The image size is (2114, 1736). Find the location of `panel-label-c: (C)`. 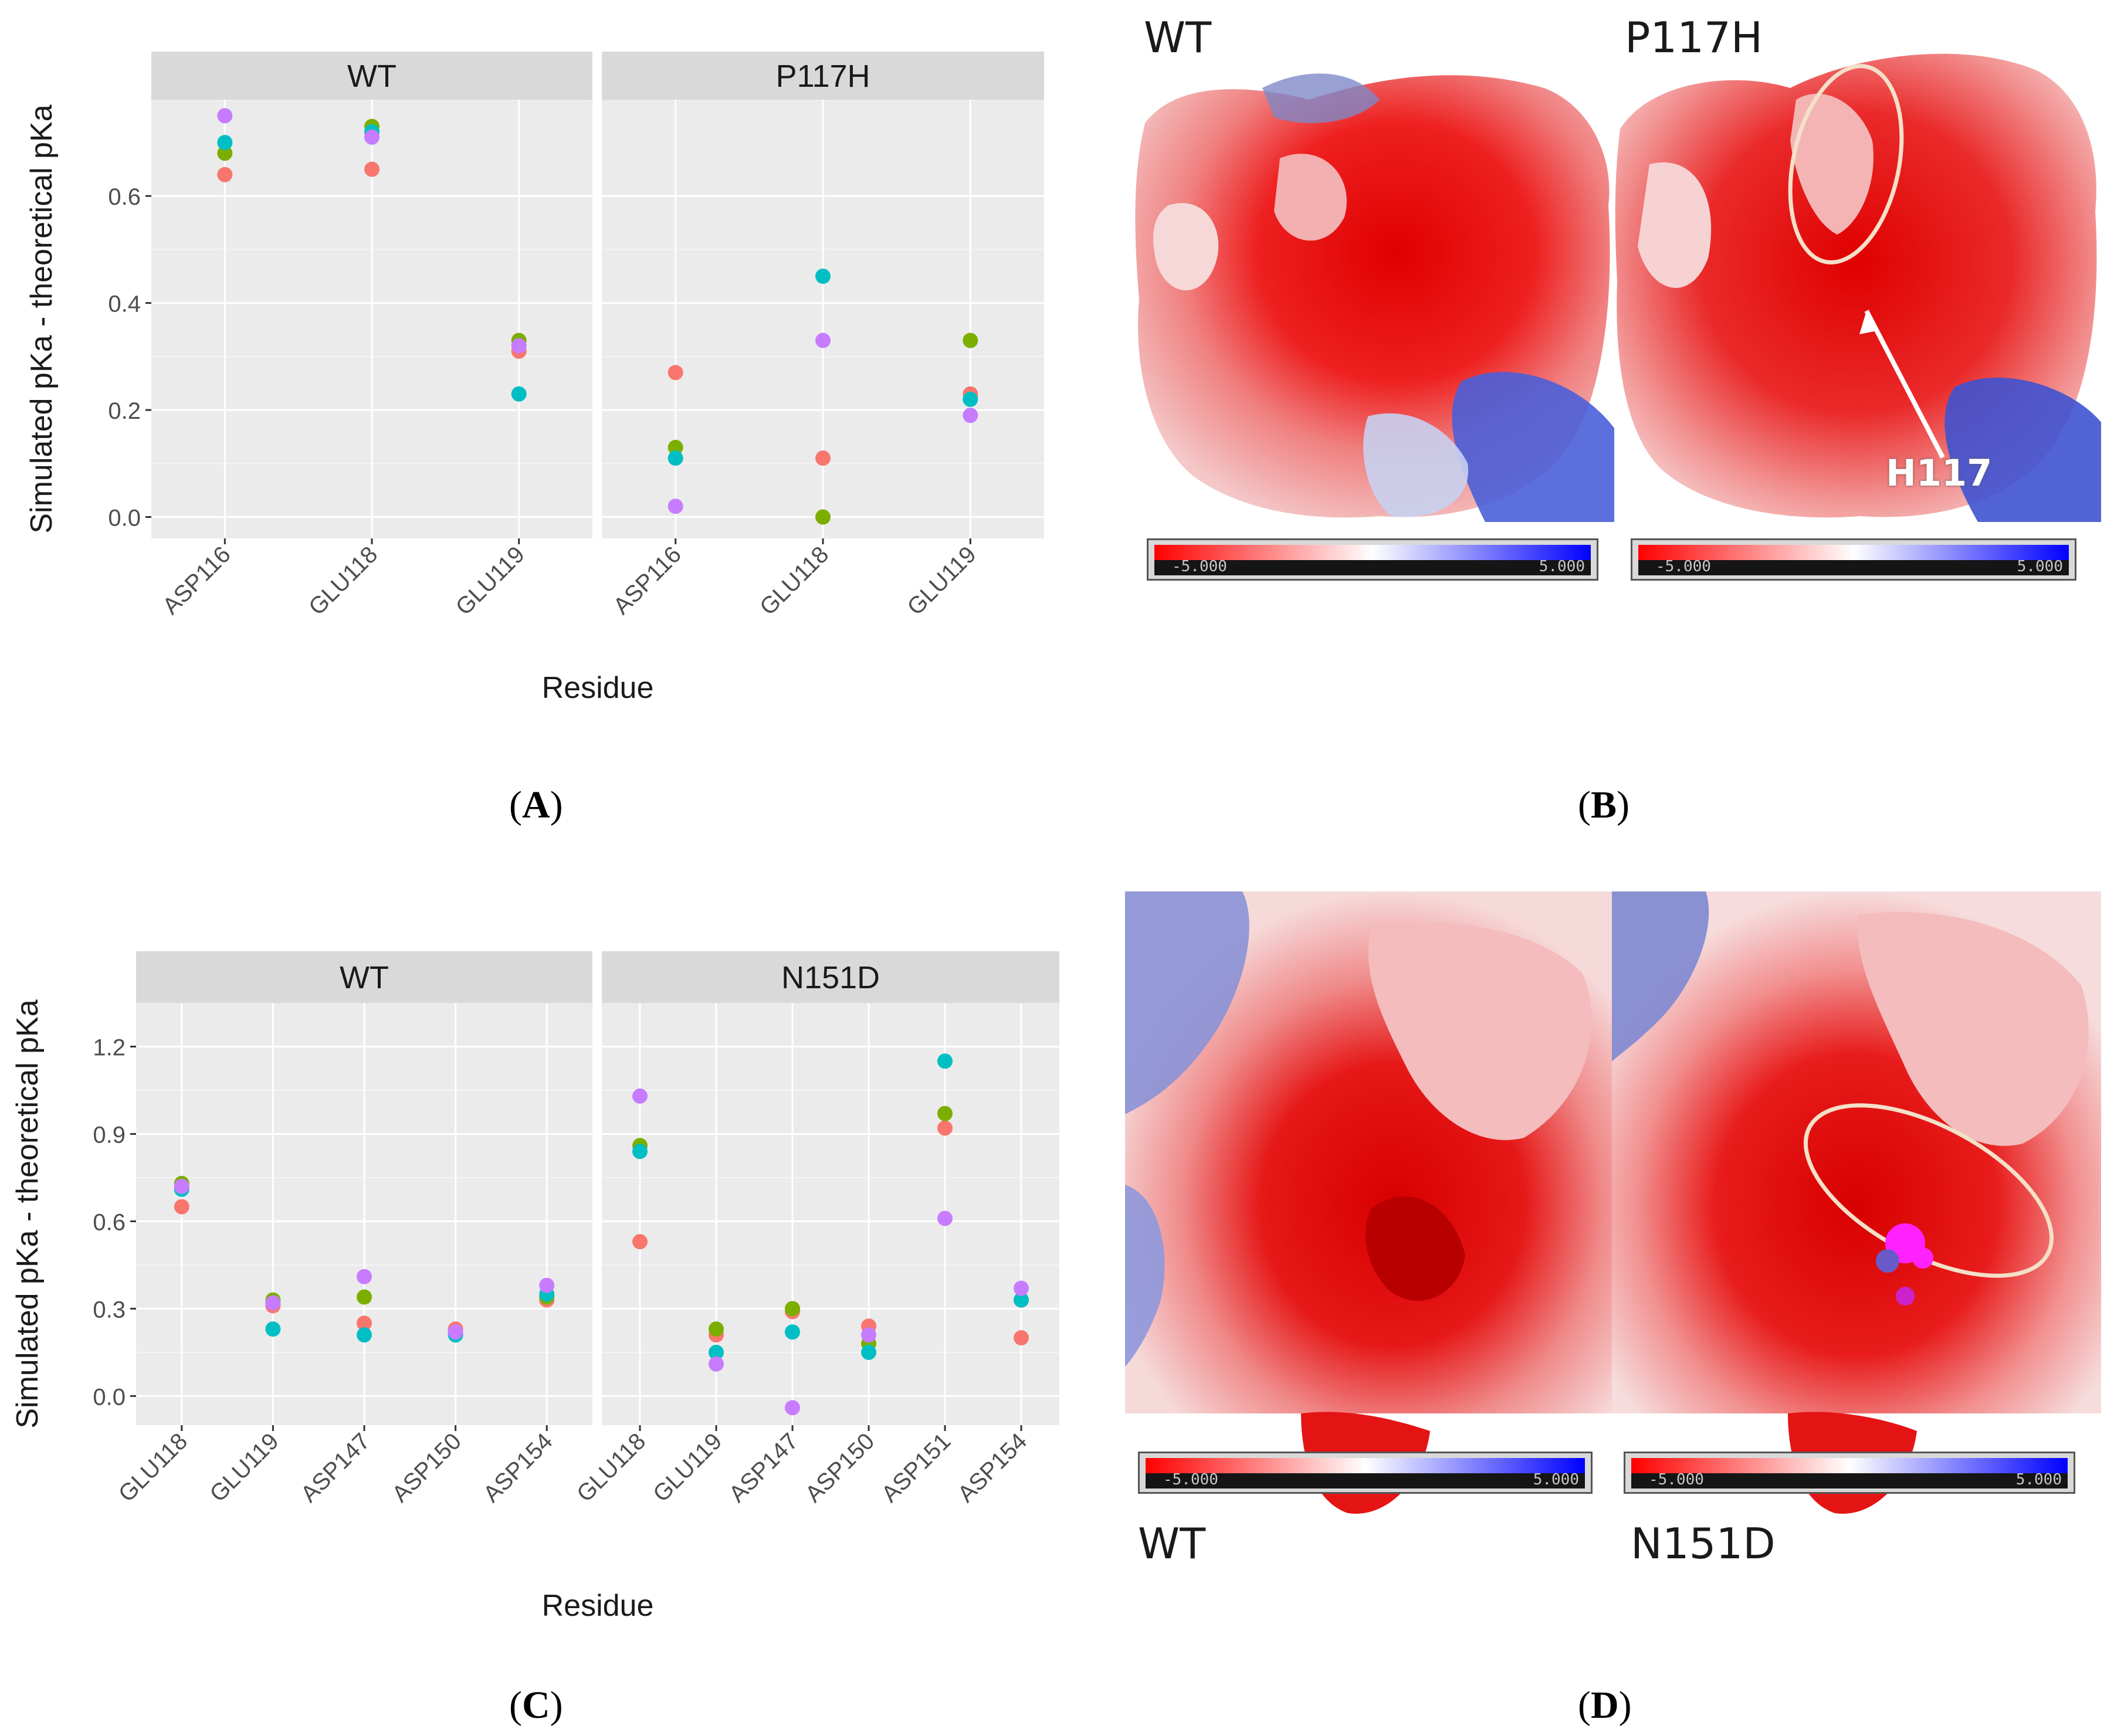

panel-label-c: (C) is located at coordinates (536, 1705).